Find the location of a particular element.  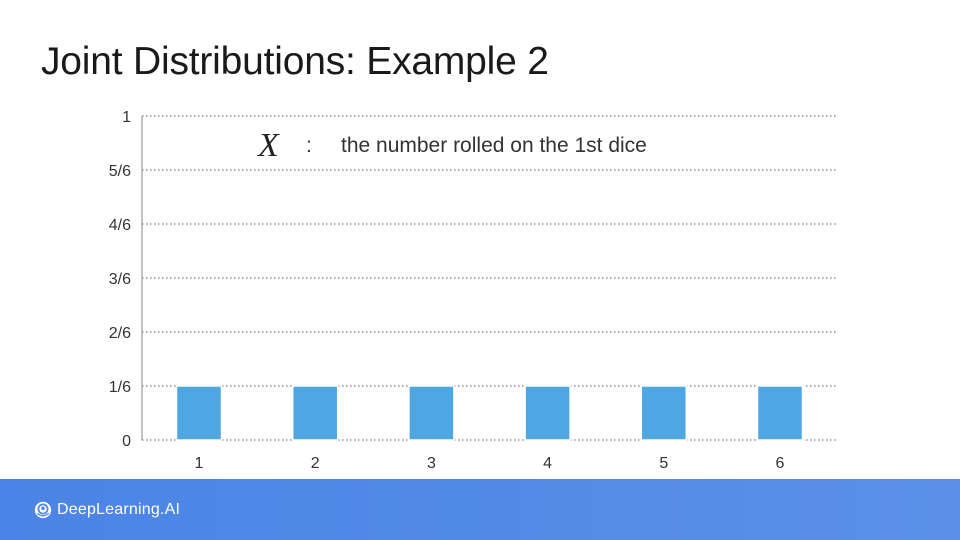

y-tick-labels: 0 1/6 2/6 3/6 4/6 5/6 1 is located at coordinates (120, 279).